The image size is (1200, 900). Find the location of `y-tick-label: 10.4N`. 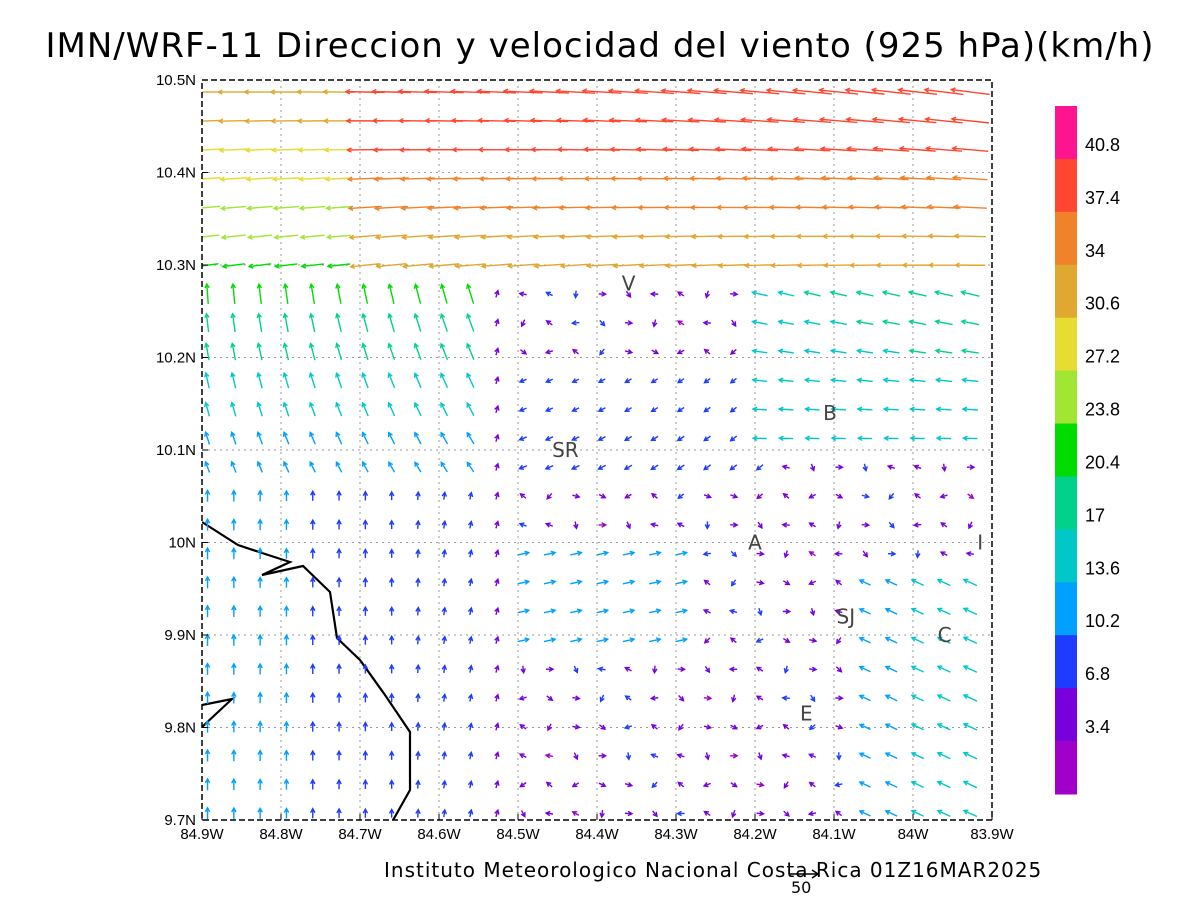

y-tick-label: 10.4N is located at coordinates (176, 173).